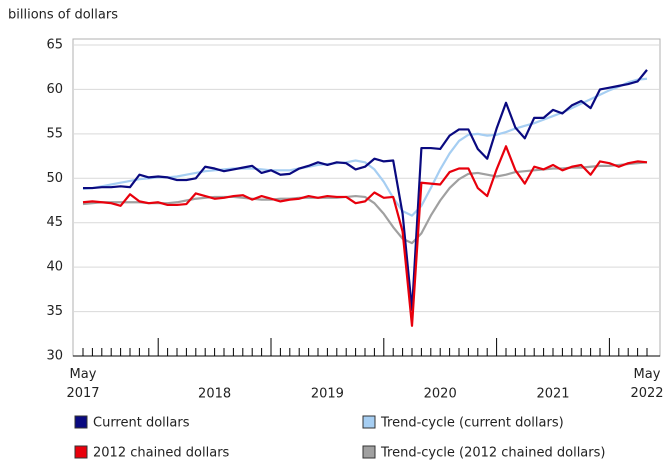  What do you see at coordinates (440, 394) in the screenshot?
I see `x-year-label: 2020` at bounding box center [440, 394].